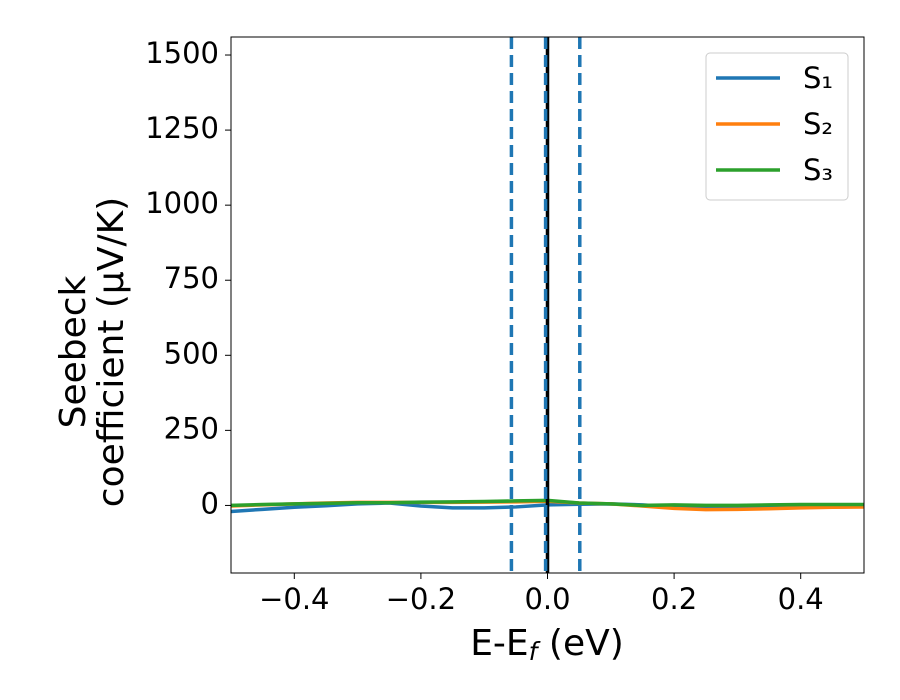 The height and width of the screenshot is (700, 900). I want to click on legend: S₁ S₂ S₃, so click(777, 126).